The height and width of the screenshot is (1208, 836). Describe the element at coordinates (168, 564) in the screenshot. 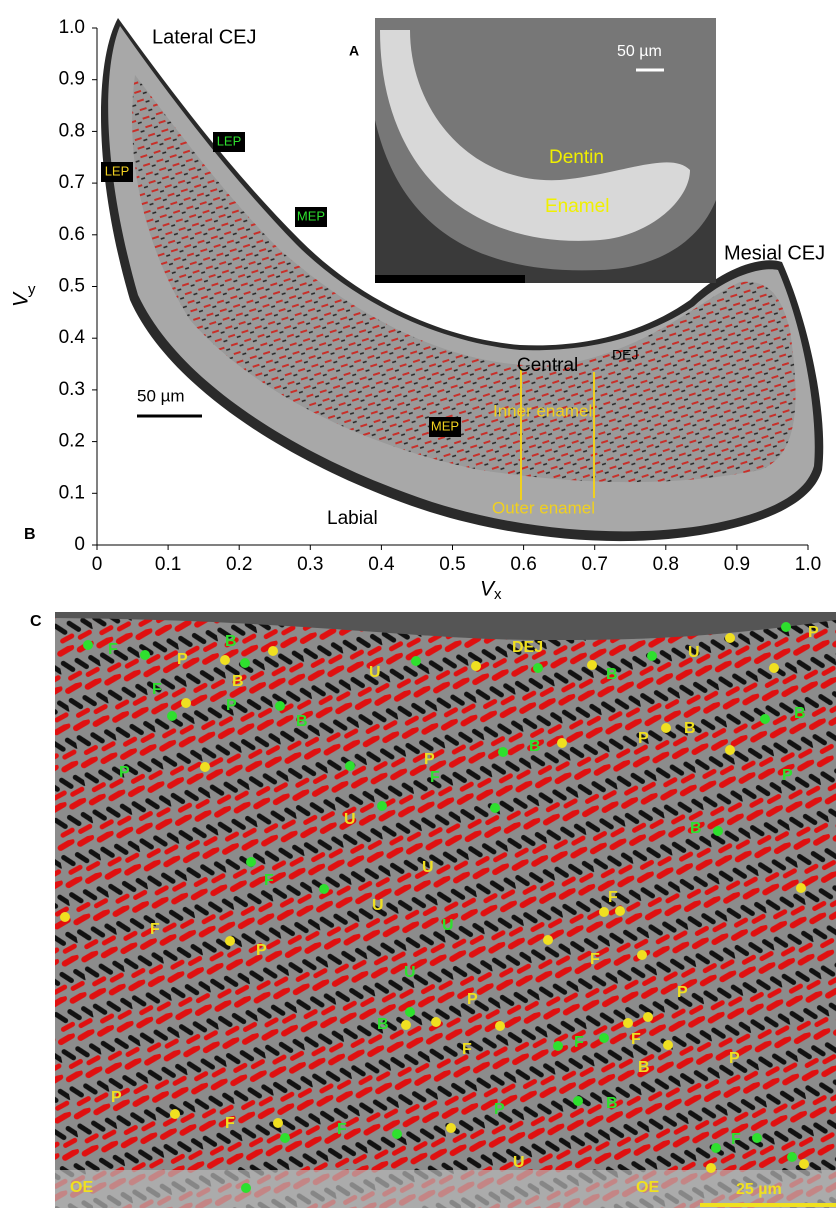

I see `x-tick-label: 0.1` at that location.